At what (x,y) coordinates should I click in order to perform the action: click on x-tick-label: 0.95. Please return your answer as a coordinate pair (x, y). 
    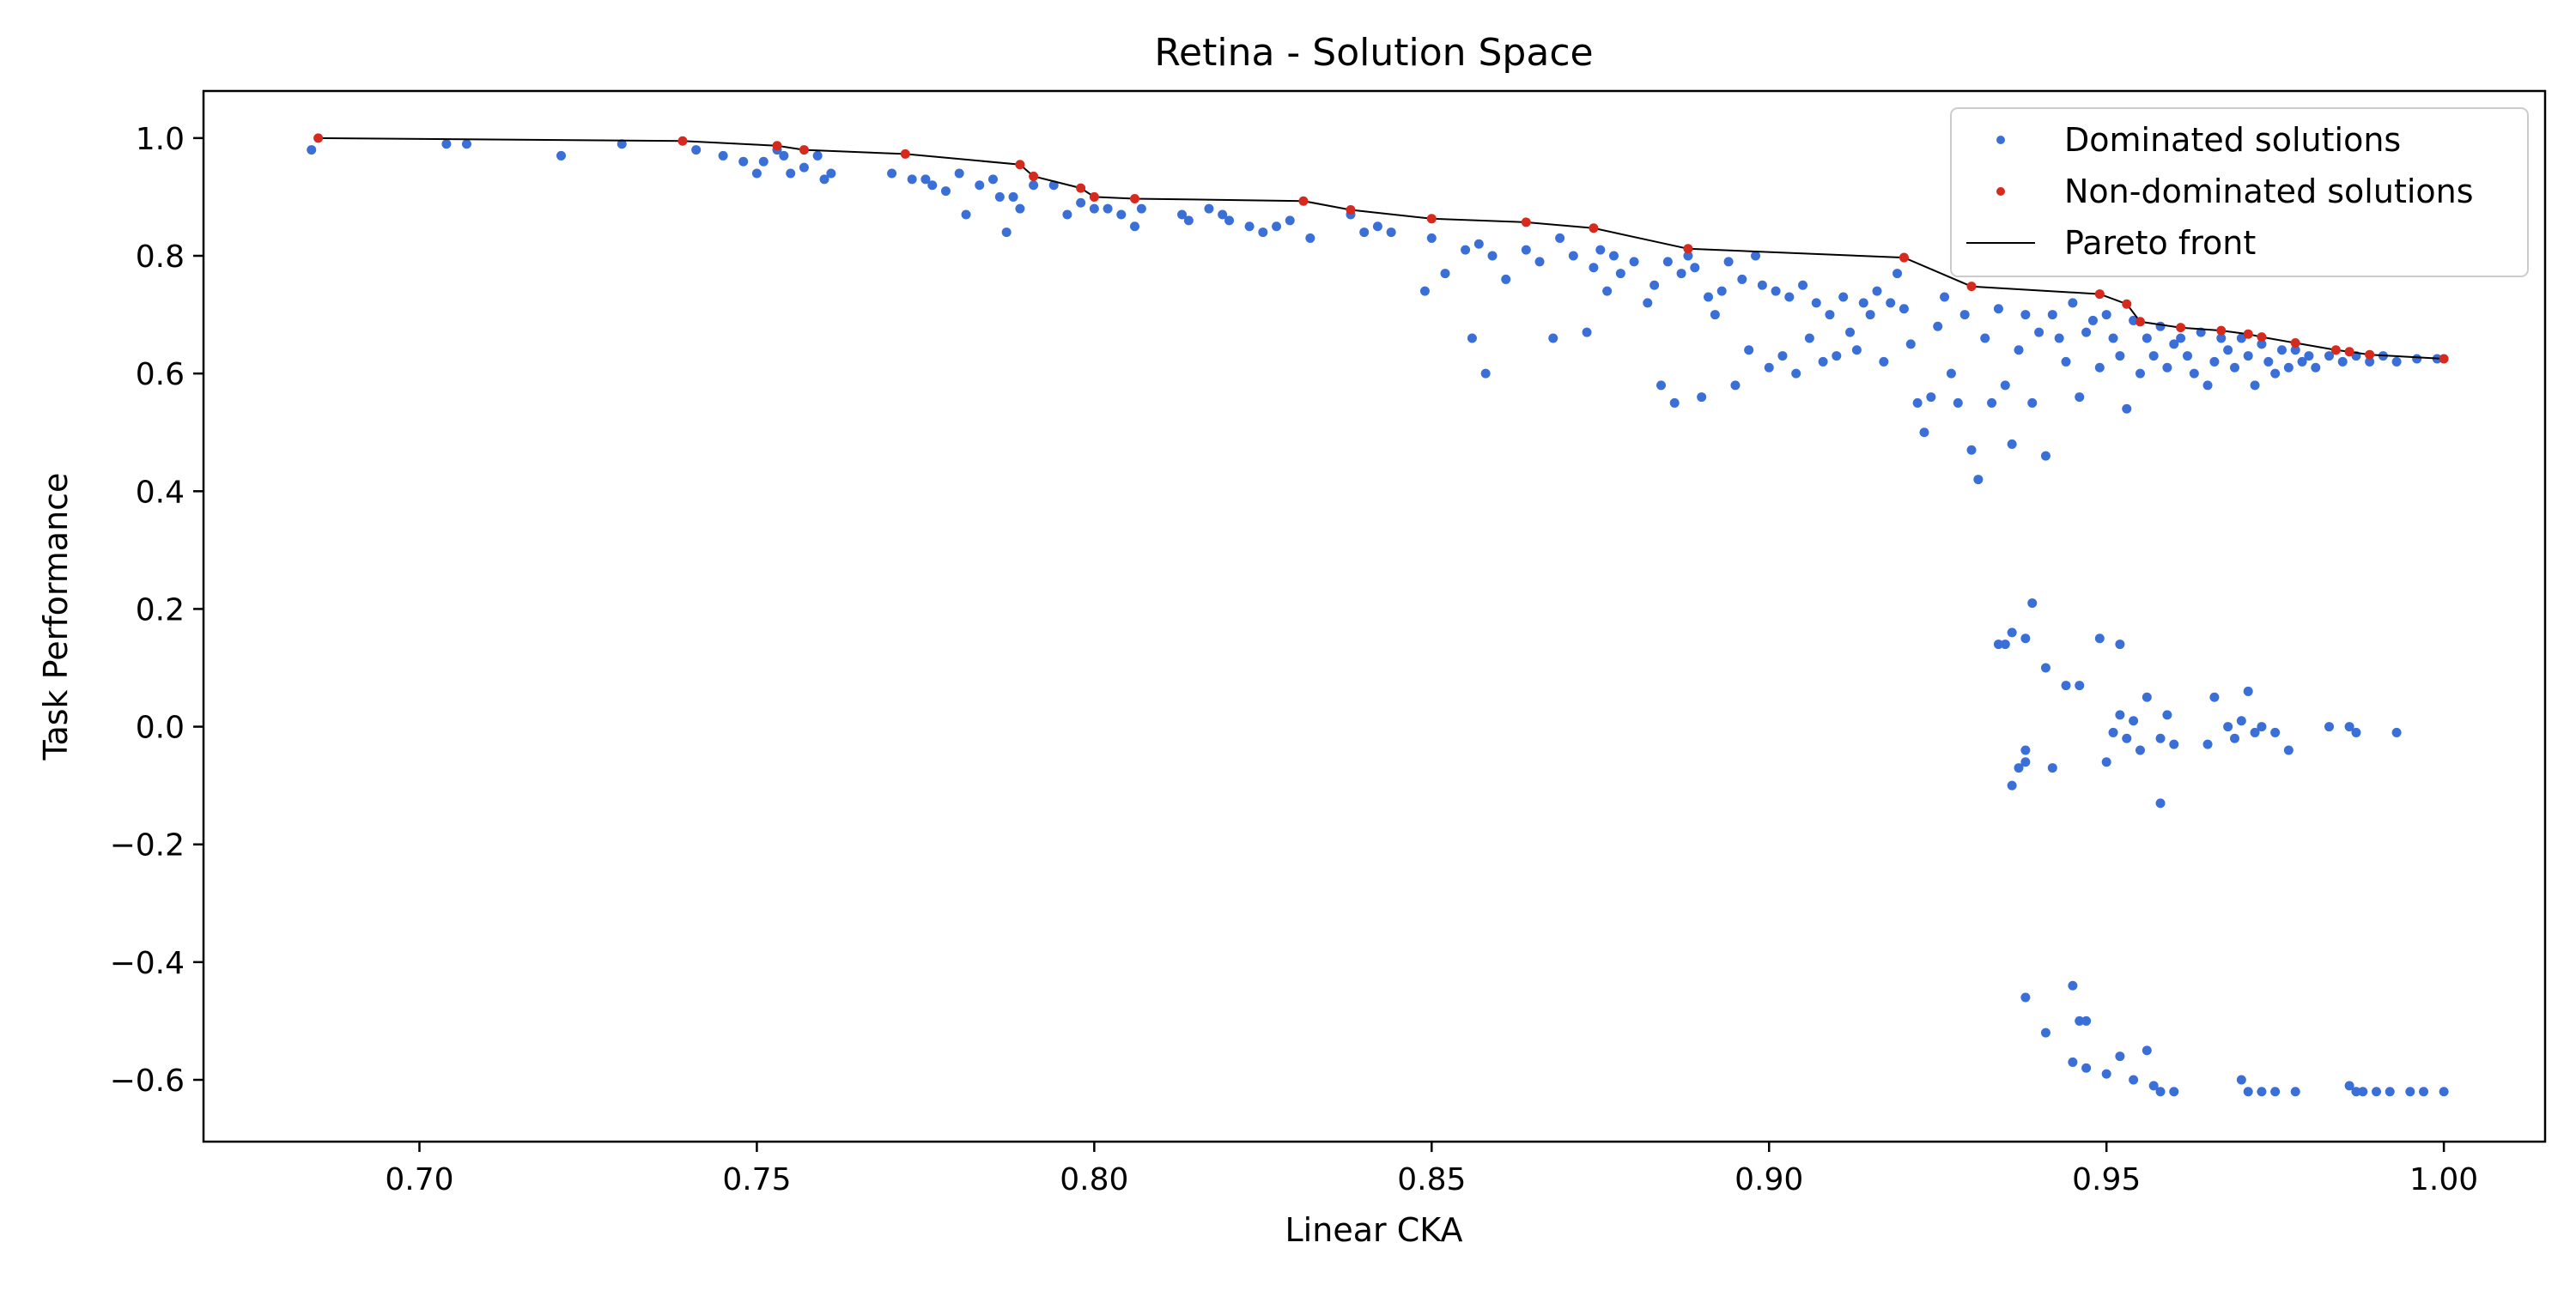
    Looking at the image, I should click on (2106, 1179).